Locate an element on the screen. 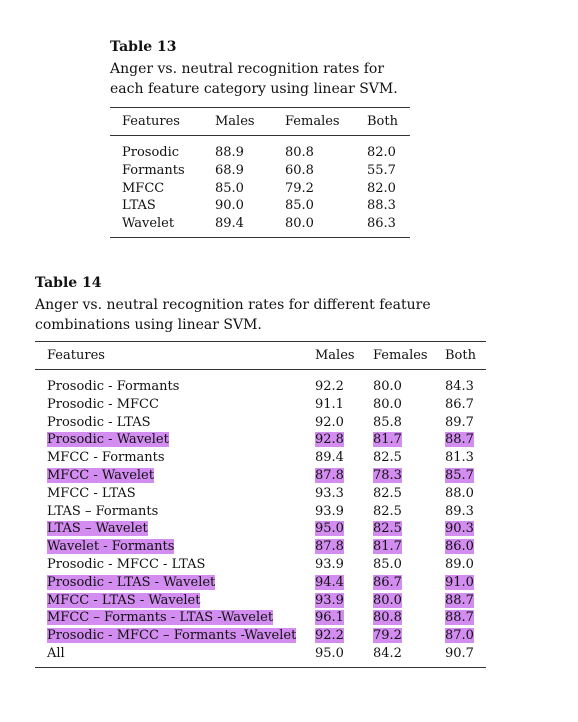 Image resolution: width=578 pixels, height=722 pixels. column-header: Features is located at coordinates (175, 355).